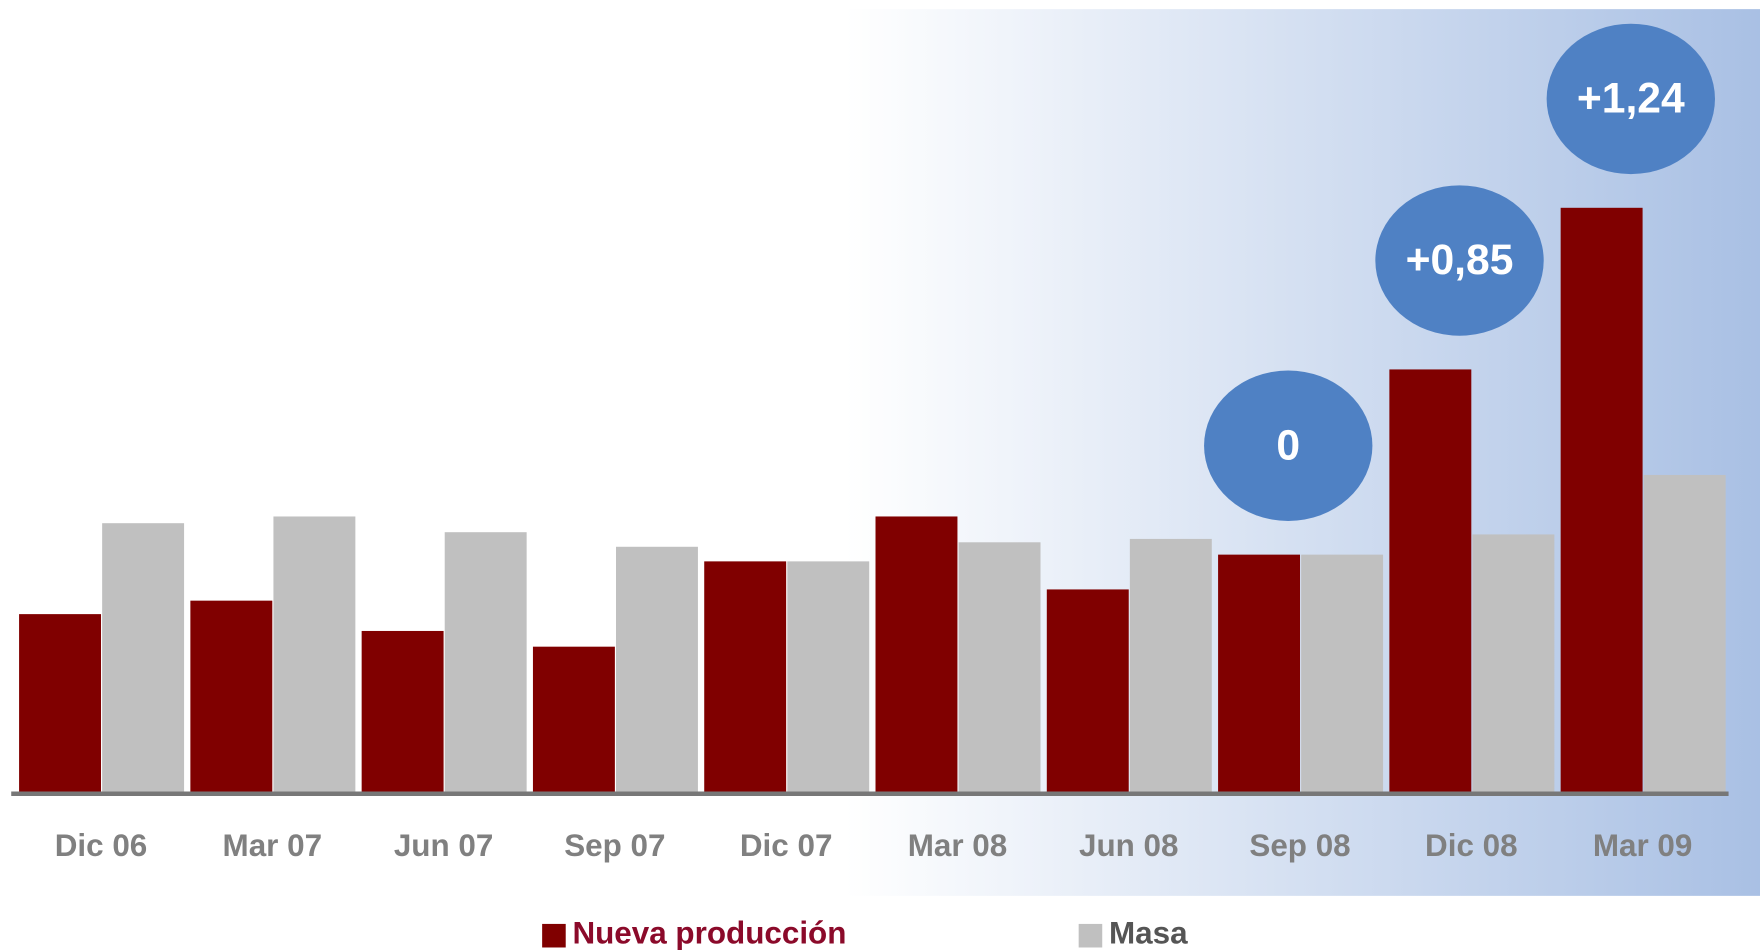 The width and height of the screenshot is (1760, 951). I want to click on x-tick-label: Mar 09, so click(1643, 845).